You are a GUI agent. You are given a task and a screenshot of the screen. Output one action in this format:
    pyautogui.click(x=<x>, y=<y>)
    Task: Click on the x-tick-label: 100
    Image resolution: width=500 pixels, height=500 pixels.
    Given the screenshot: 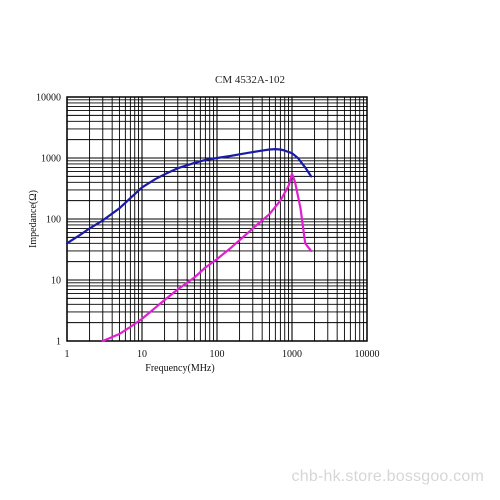 What is the action you would take?
    pyautogui.click(x=217, y=354)
    